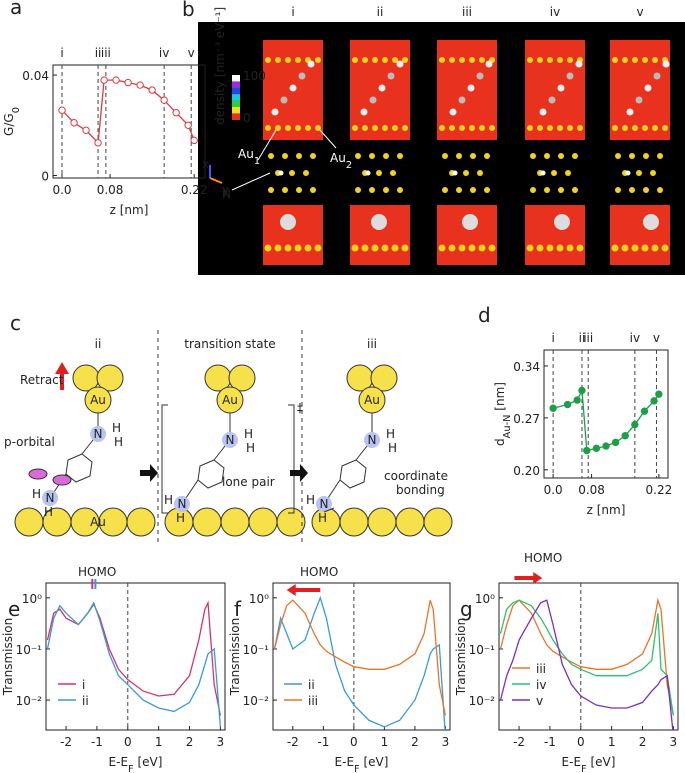 This screenshot has width=685, height=773. I want to click on reference-label: ii, so click(582, 338).